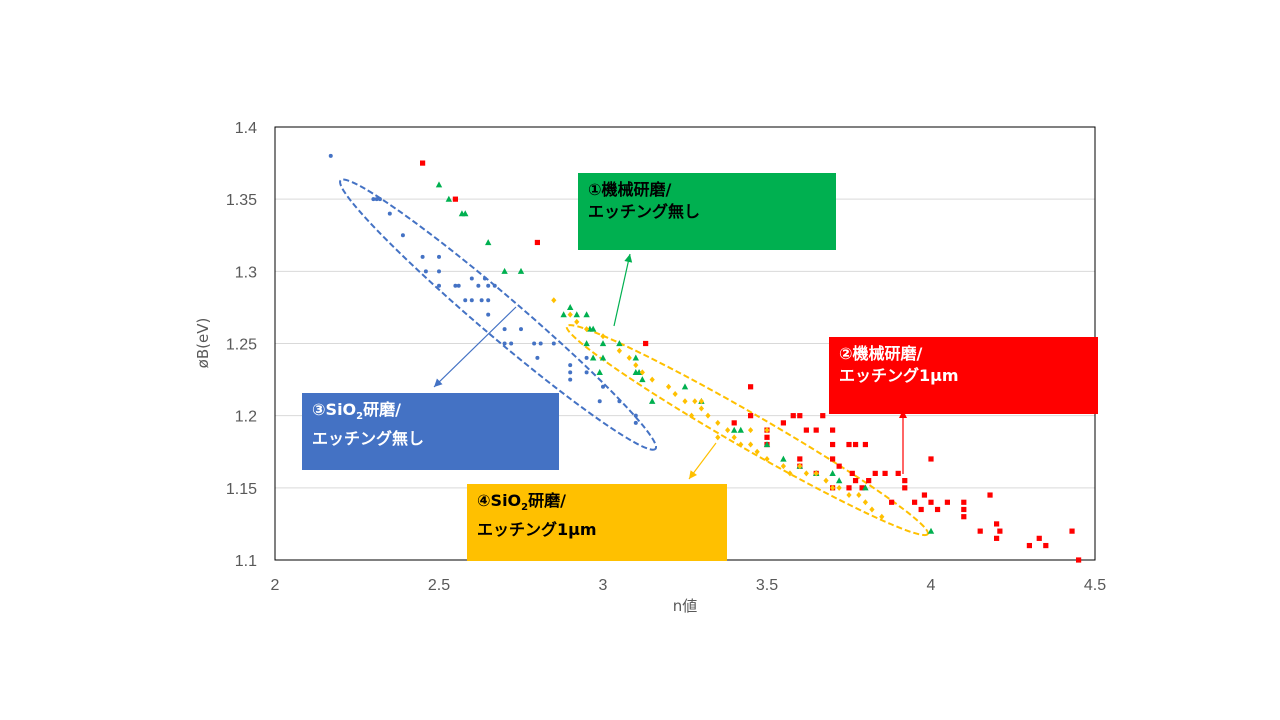 The height and width of the screenshot is (720, 1280). What do you see at coordinates (275, 585) in the screenshot?
I see `x-tick-label: 2` at bounding box center [275, 585].